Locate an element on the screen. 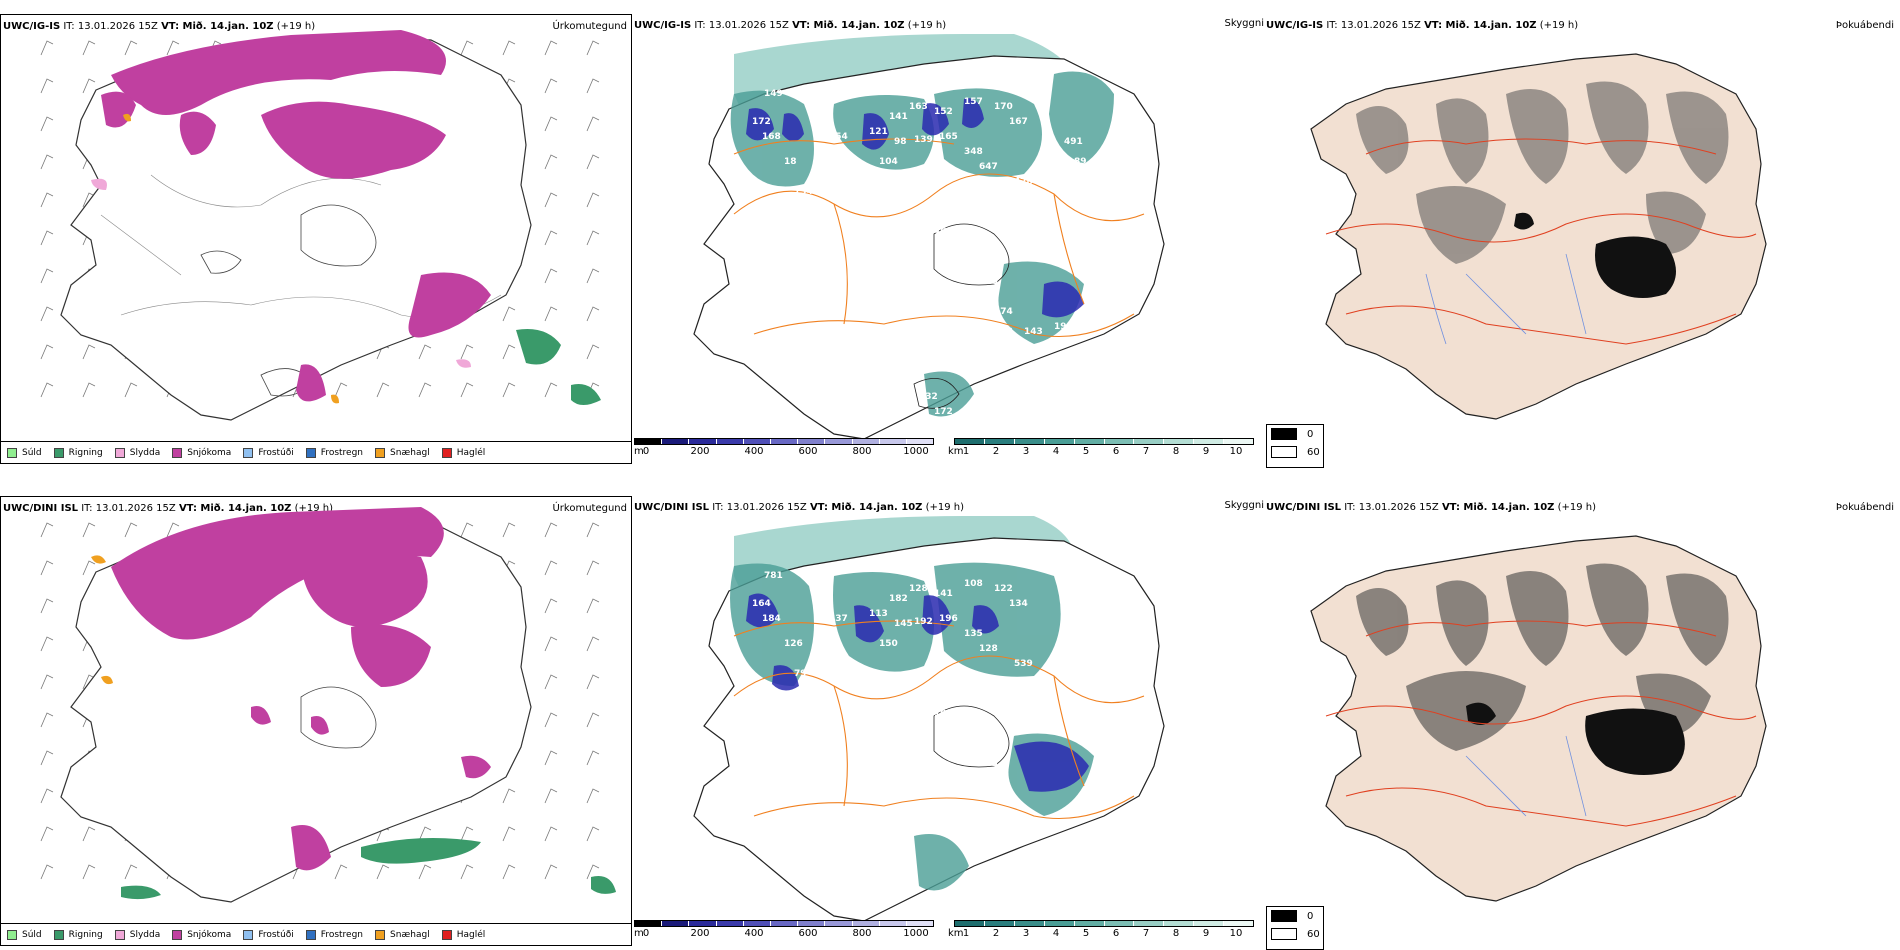 The height and width of the screenshot is (950, 1900). roads-orange is located at coordinates (939, 720).